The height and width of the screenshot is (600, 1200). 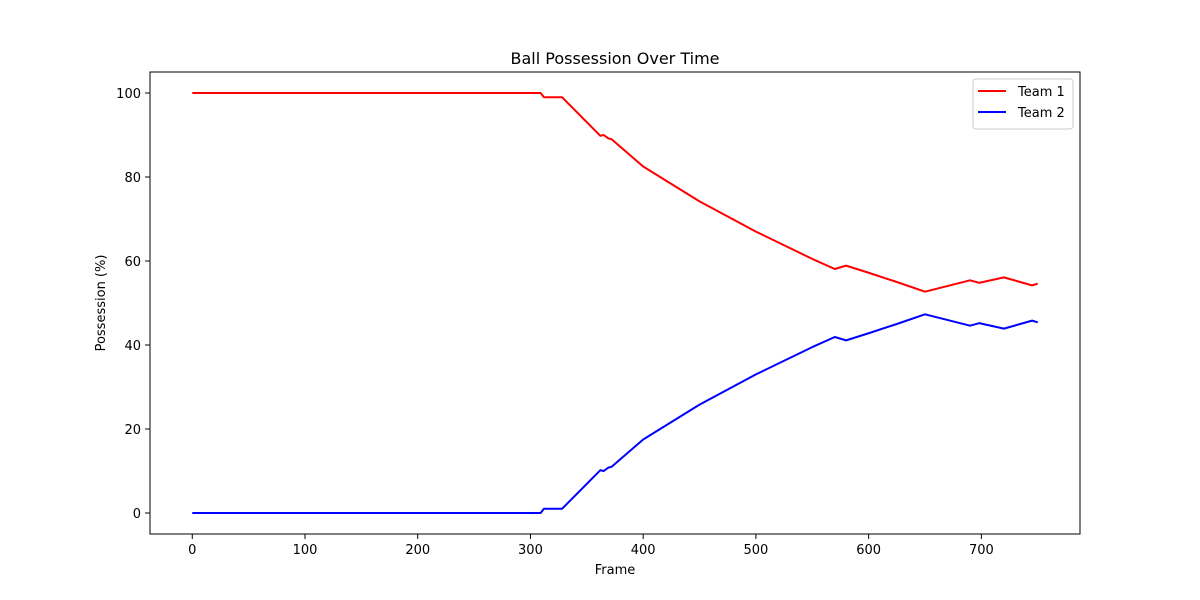 What do you see at coordinates (137, 514) in the screenshot?
I see `y-tick-label: 0` at bounding box center [137, 514].